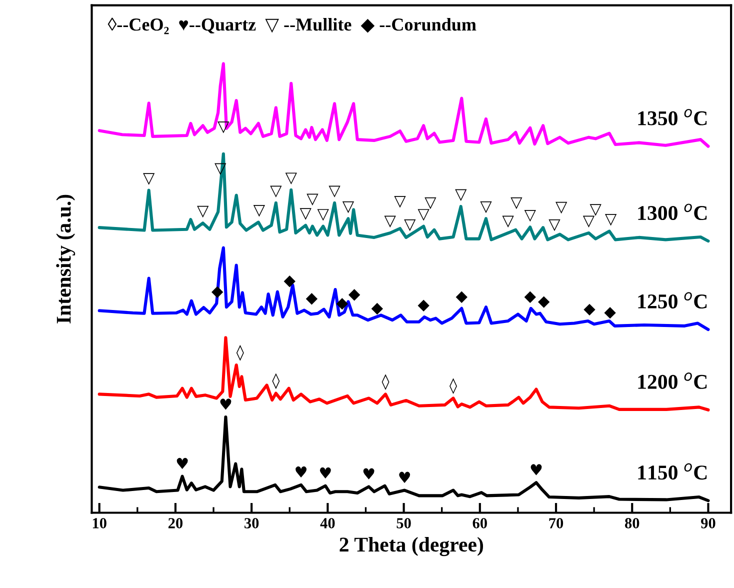  I want to click on x-tick-label: 70, so click(556, 523).